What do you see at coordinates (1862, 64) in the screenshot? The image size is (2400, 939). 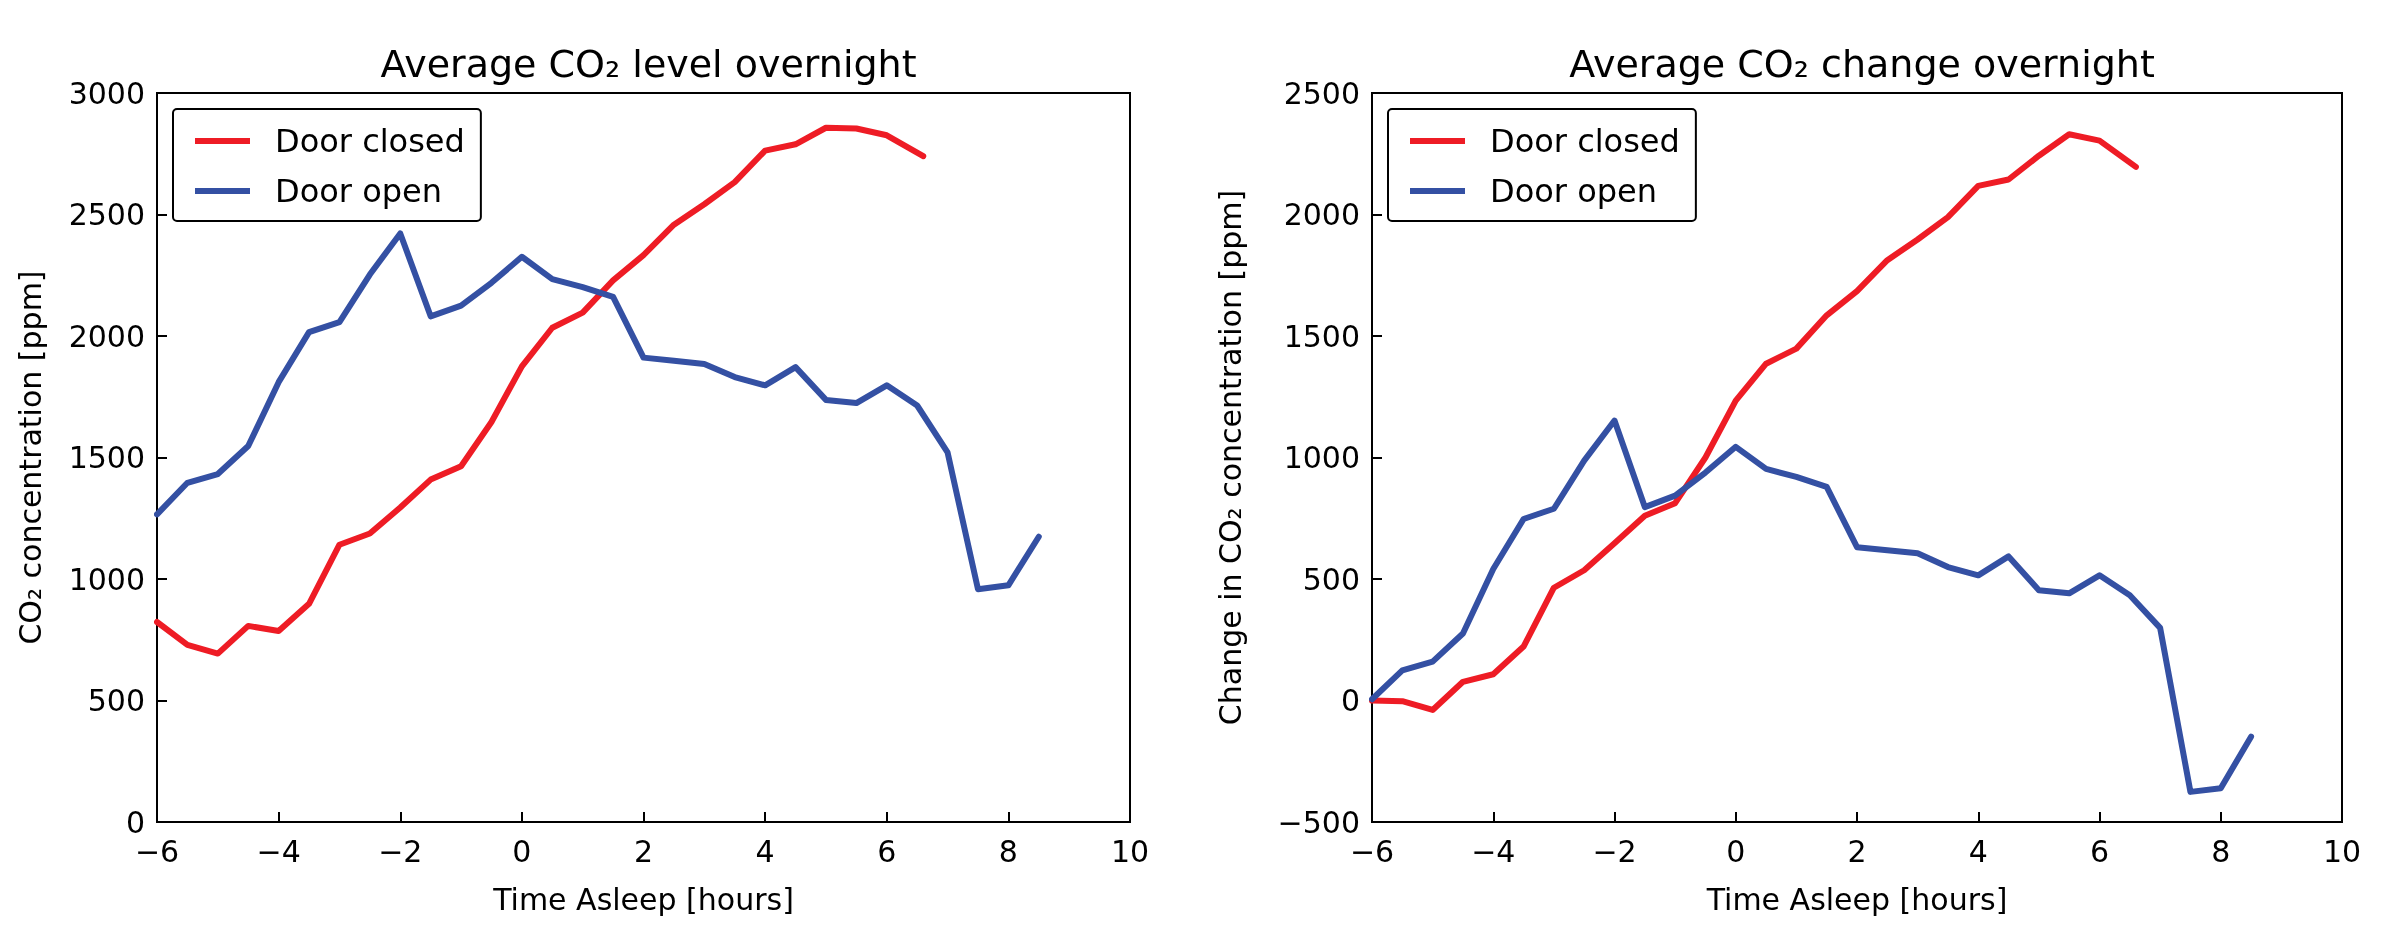 I see `chart-title: Average CO₂ change overnight` at bounding box center [1862, 64].